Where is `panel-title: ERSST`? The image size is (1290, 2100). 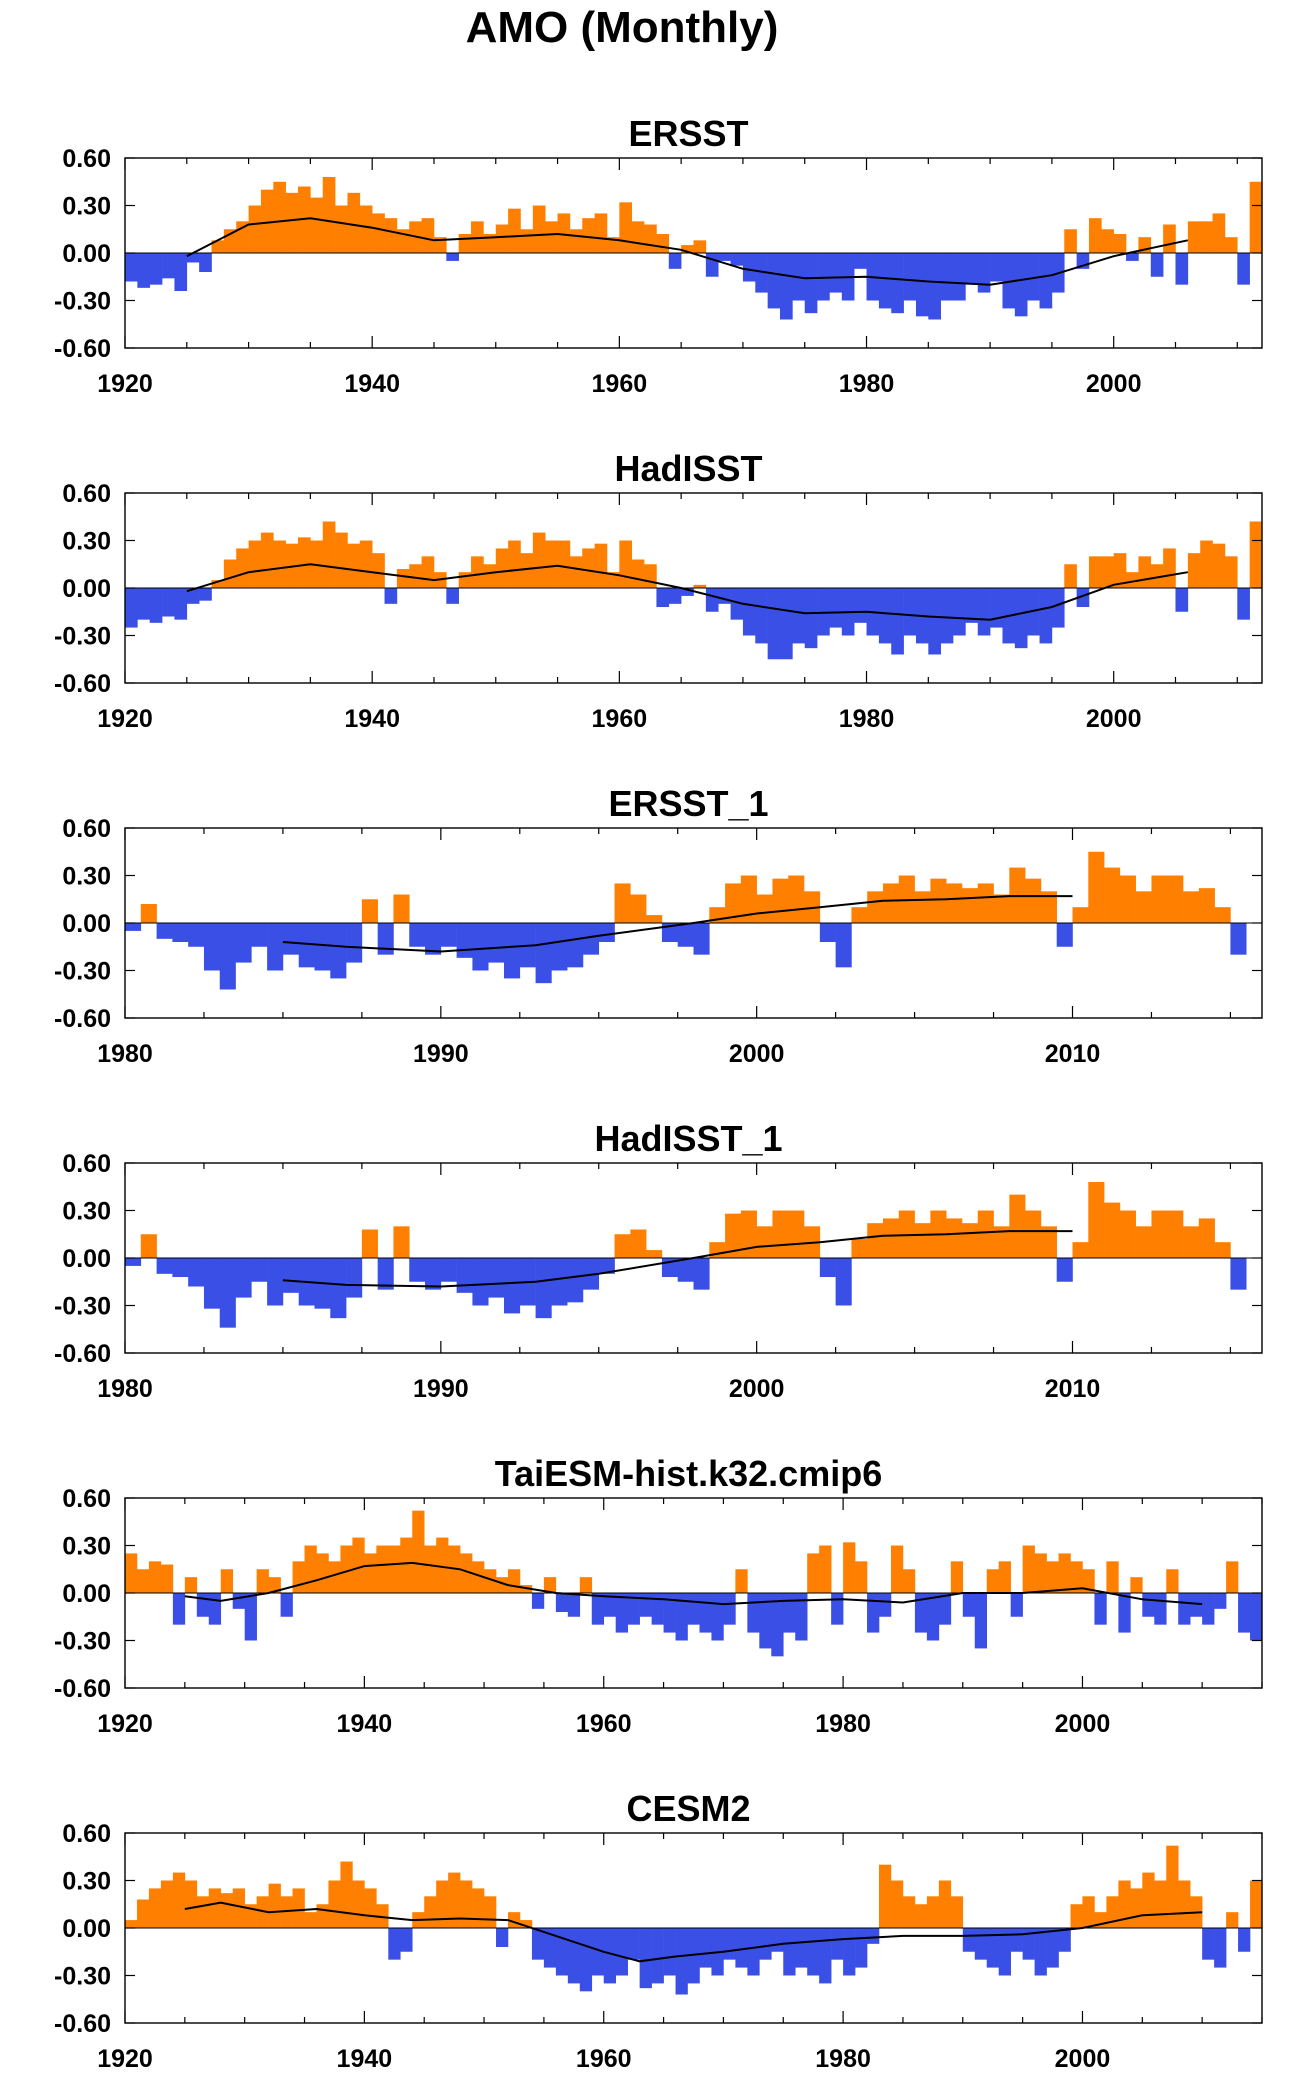
panel-title: ERSST is located at coordinates (688, 133).